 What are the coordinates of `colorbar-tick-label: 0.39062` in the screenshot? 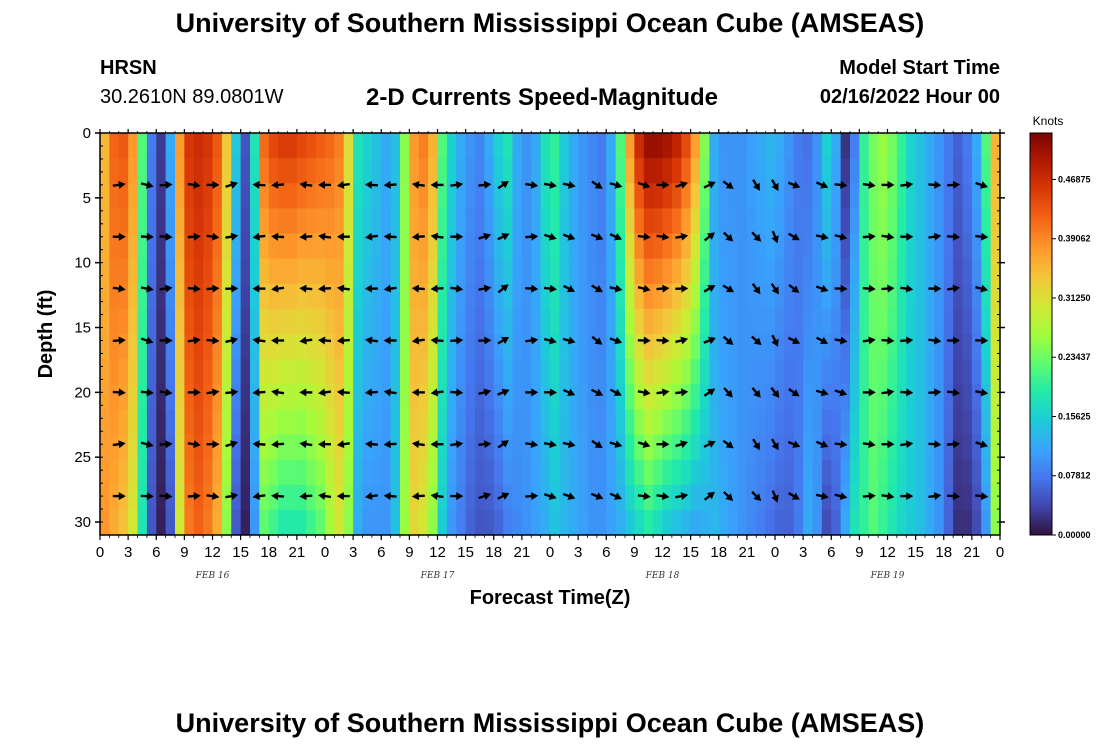 It's located at (1074, 239).